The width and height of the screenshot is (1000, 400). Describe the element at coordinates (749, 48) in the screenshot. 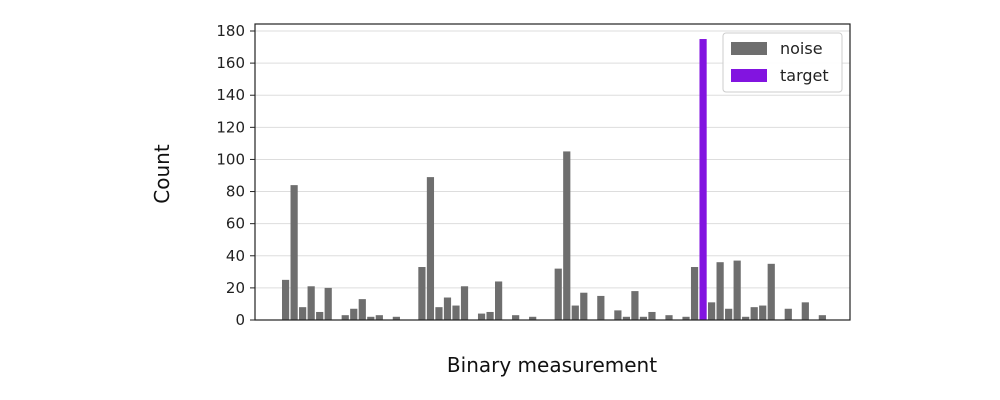

I see `legend-swatch-noise` at that location.